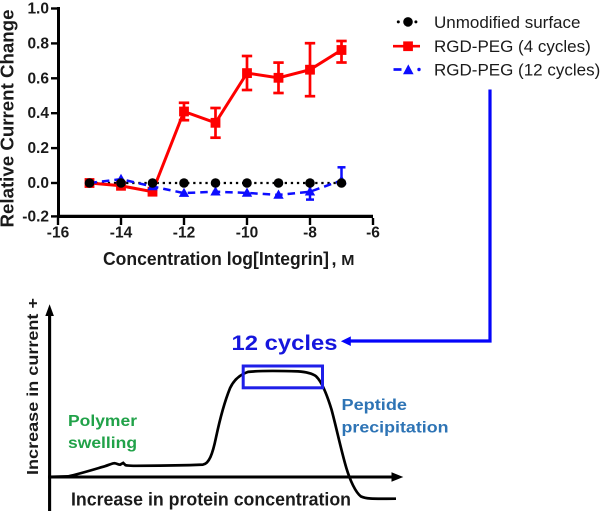 The width and height of the screenshot is (605, 511). What do you see at coordinates (247, 233) in the screenshot?
I see `svg-text: -10` at bounding box center [247, 233].